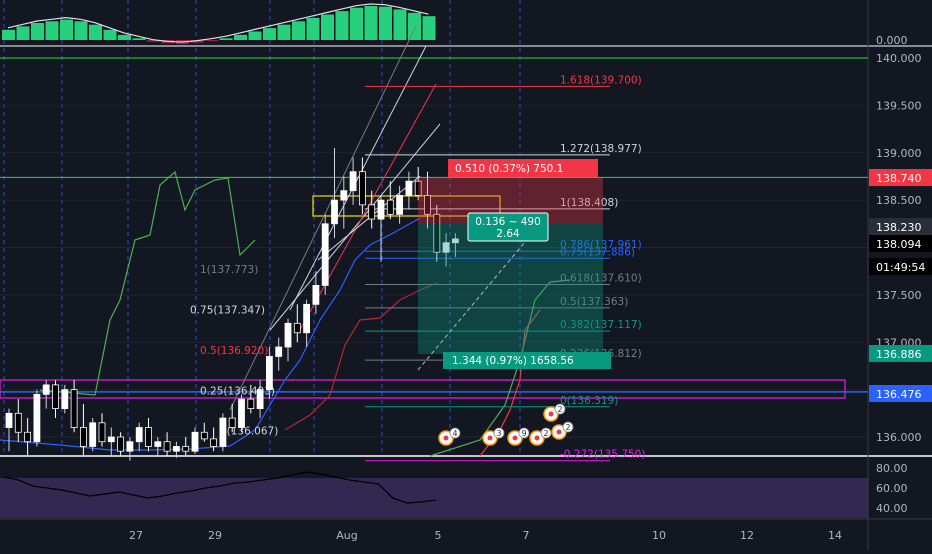 The width and height of the screenshot is (932, 554). Describe the element at coordinates (589, 203) in the screenshot. I see `fib-level-label: 1(138.408)` at that location.